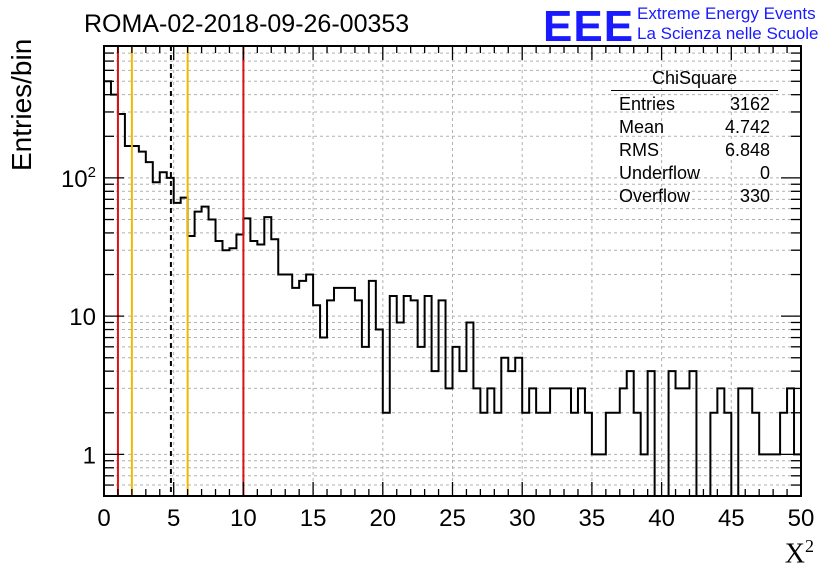 The width and height of the screenshot is (836, 572). I want to click on x-tick-label: 25, so click(452, 518).